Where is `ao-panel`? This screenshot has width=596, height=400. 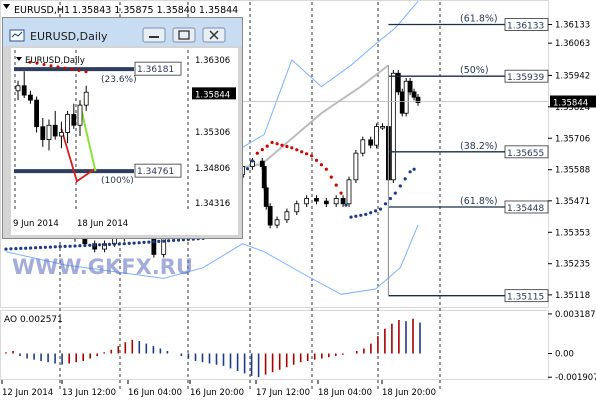
ao-panel is located at coordinates (213, 348).